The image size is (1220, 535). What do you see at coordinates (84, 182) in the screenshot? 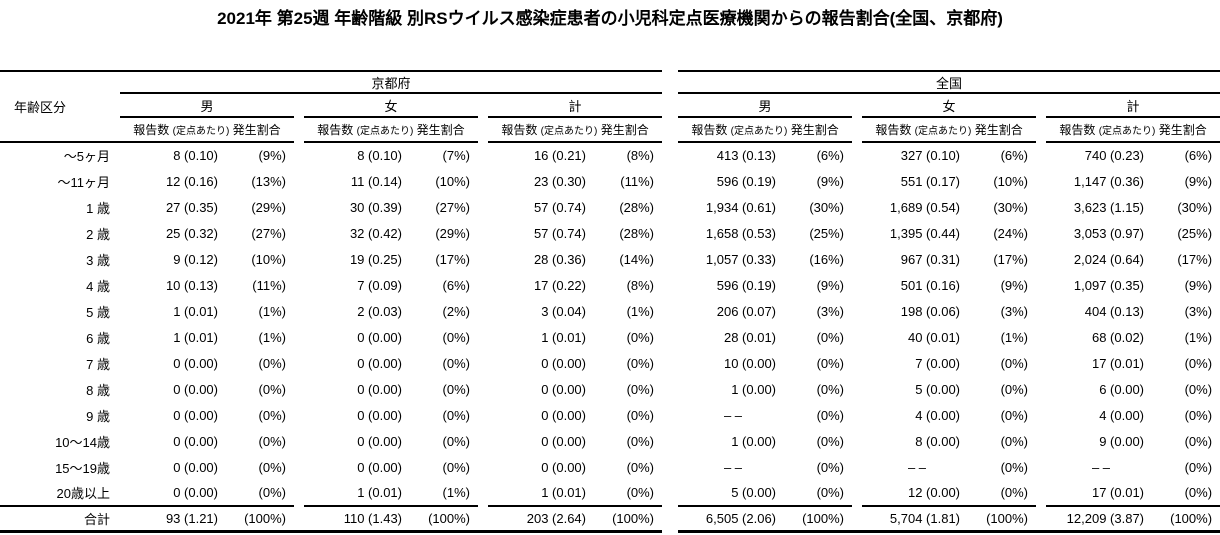
I see `age-label: 〜11ヶ月` at bounding box center [84, 182].